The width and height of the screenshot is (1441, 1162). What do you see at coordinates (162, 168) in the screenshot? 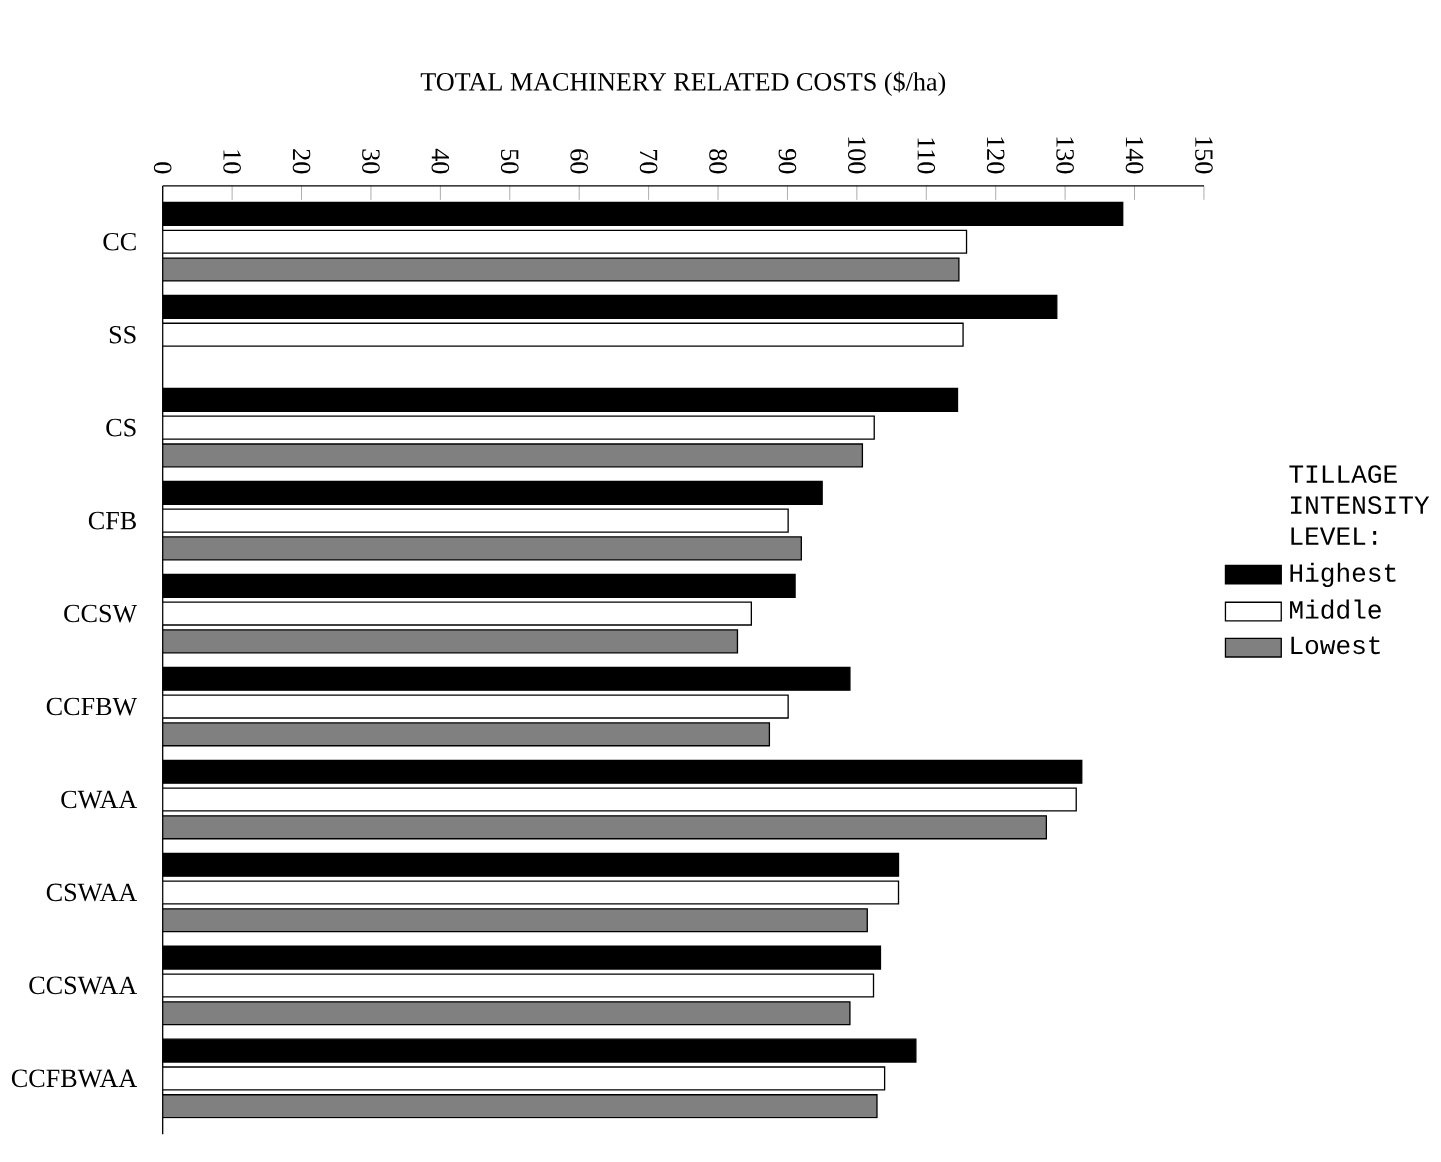
I see `x-tick-label: 0` at bounding box center [162, 168].